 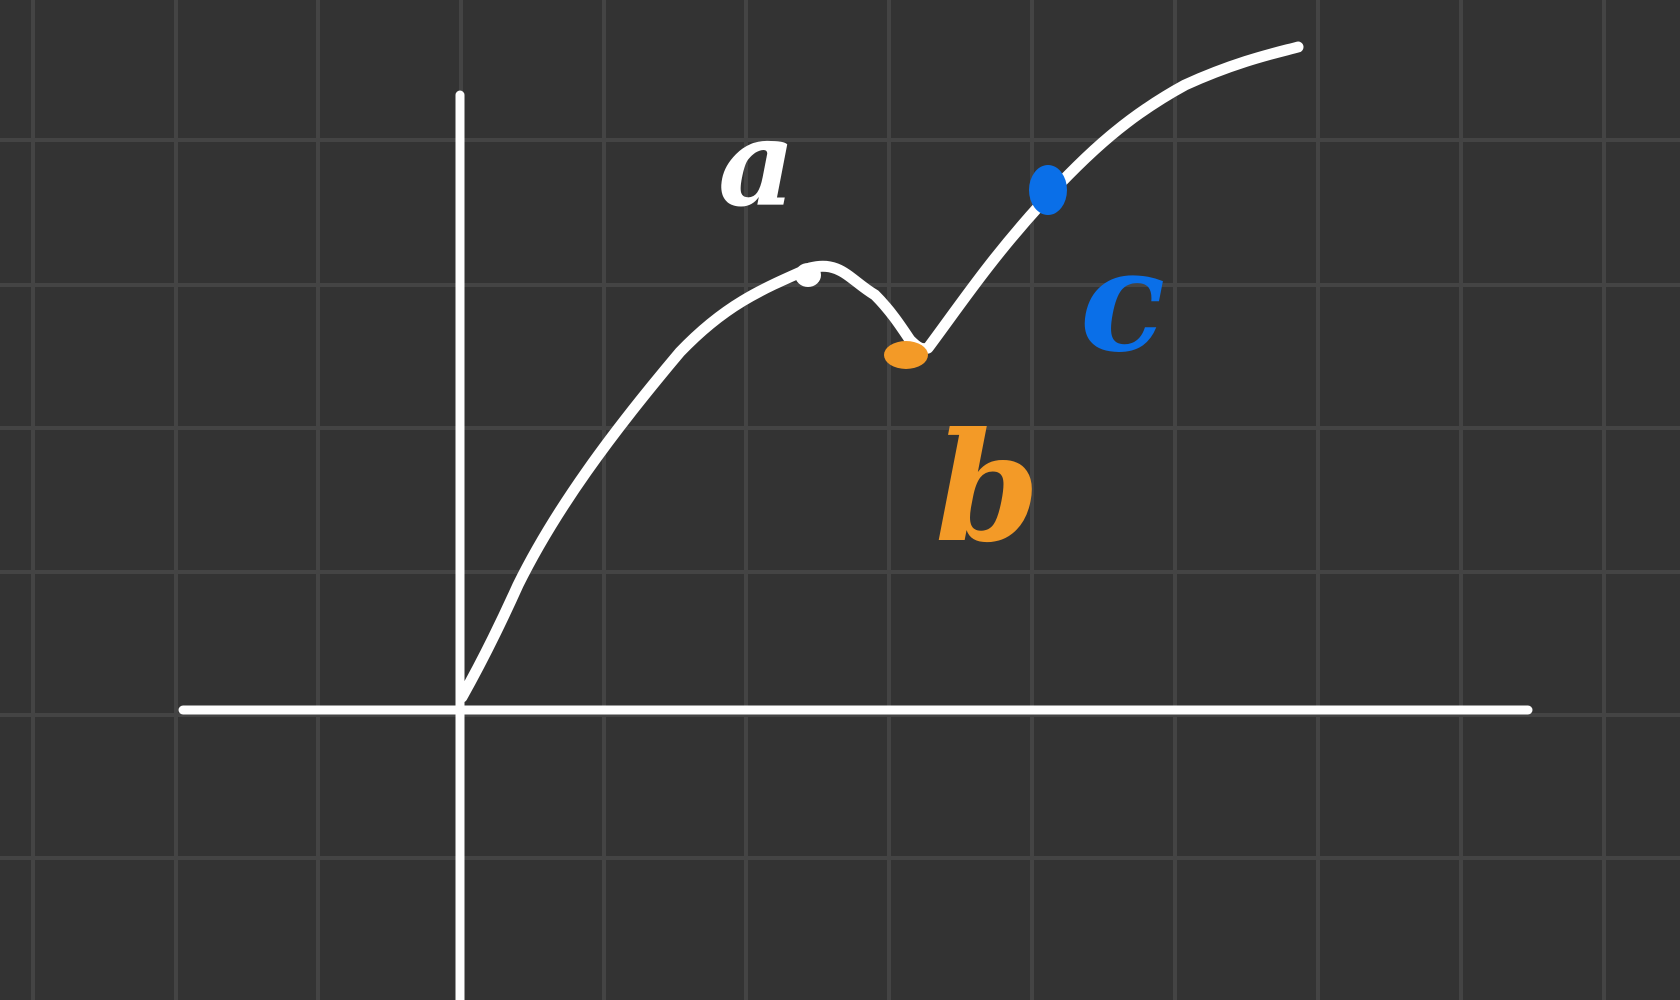 I want to click on label-b: b, so click(x=987, y=488).